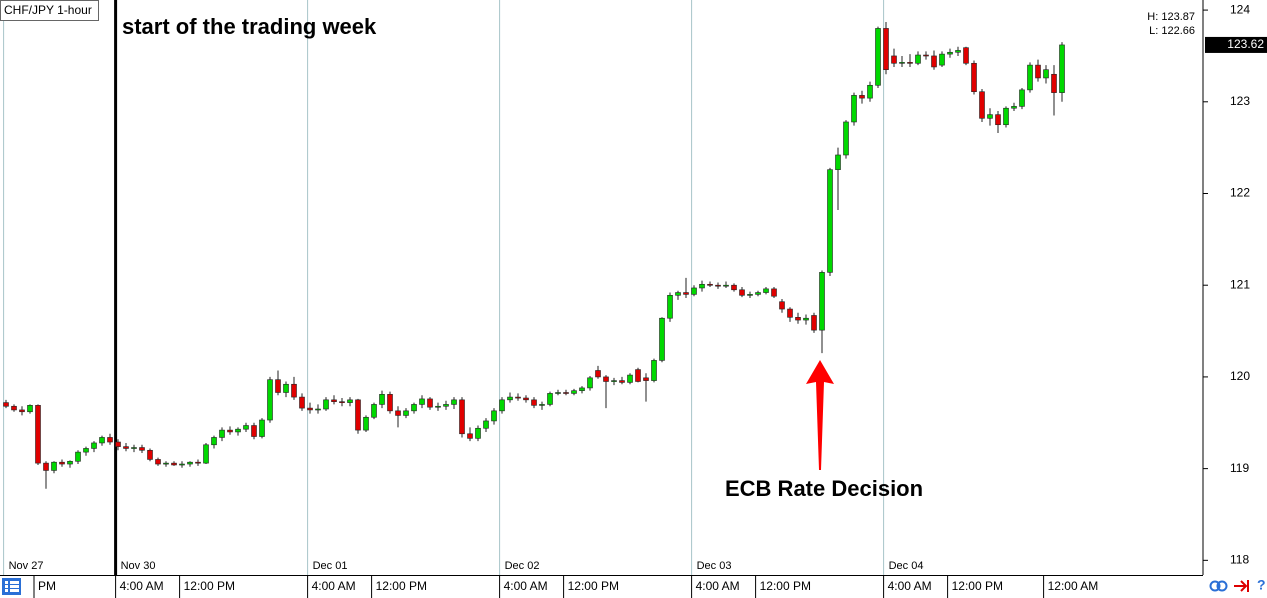 This screenshot has width=1267, height=598. What do you see at coordinates (1171, 17) in the screenshot?
I see `high-label: H: 123.87` at bounding box center [1171, 17].